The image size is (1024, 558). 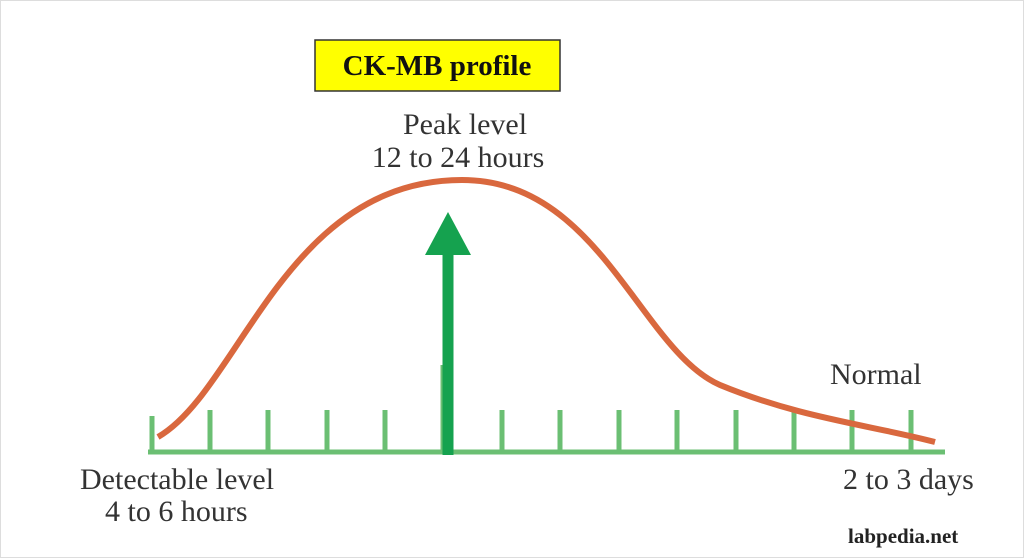 I want to click on end-label: Normal, so click(x=876, y=374).